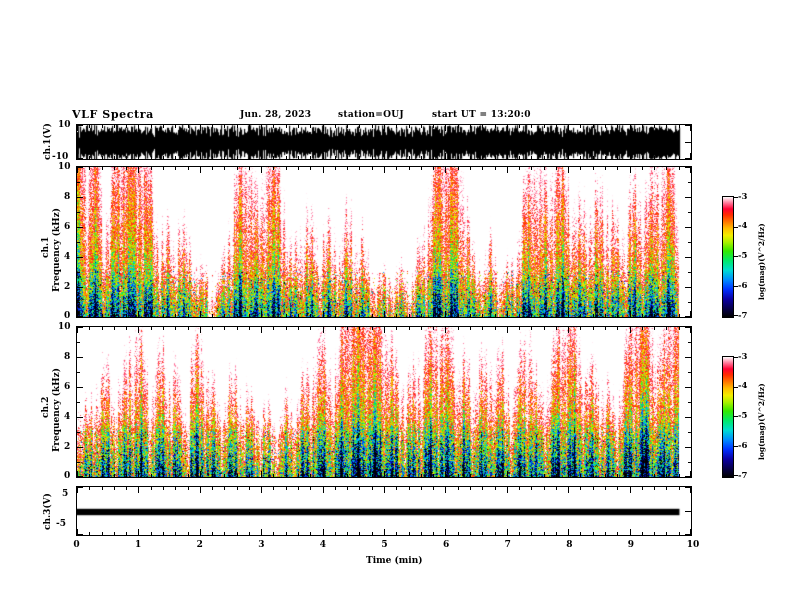 The height and width of the screenshot is (612, 792). What do you see at coordinates (48, 141) in the screenshot?
I see `ch1-axis-label: ch.1(V)` at bounding box center [48, 141].